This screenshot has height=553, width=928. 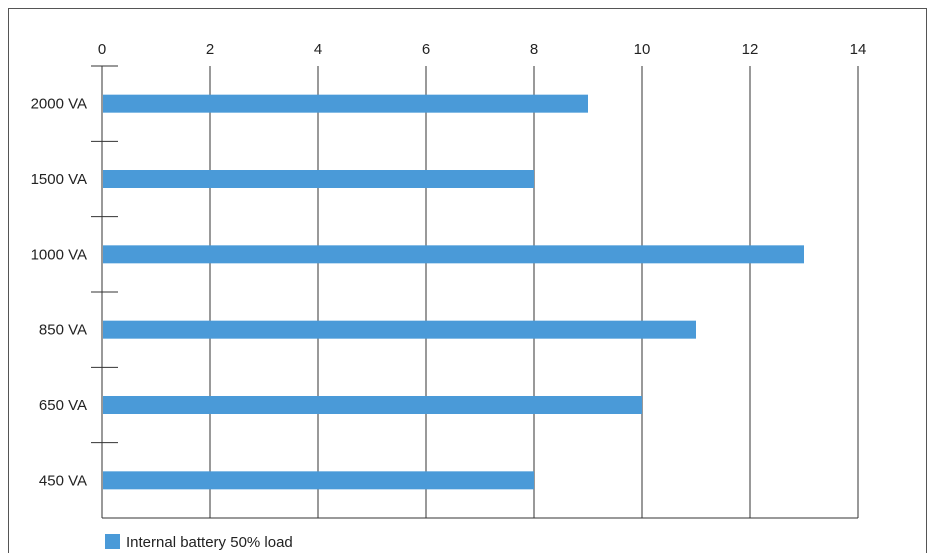 What do you see at coordinates (318, 49) in the screenshot?
I see `x-tick-label: 4` at bounding box center [318, 49].